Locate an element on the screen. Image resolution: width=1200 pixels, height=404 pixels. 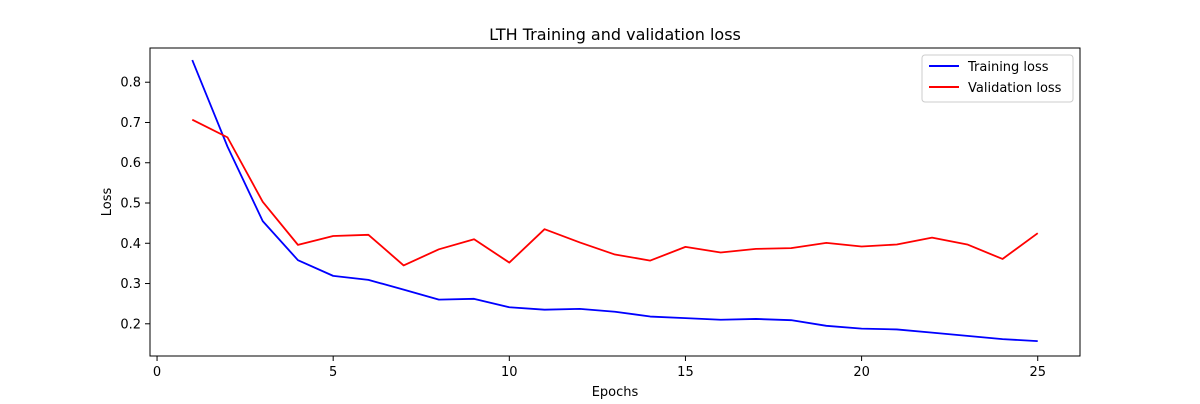
y-tick-label: 0.3 is located at coordinates (130, 284).